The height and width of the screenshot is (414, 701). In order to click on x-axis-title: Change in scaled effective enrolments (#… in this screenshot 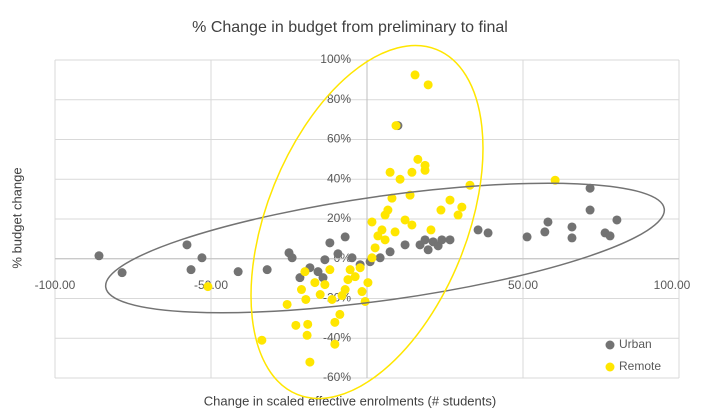, I will do `click(350, 400)`.